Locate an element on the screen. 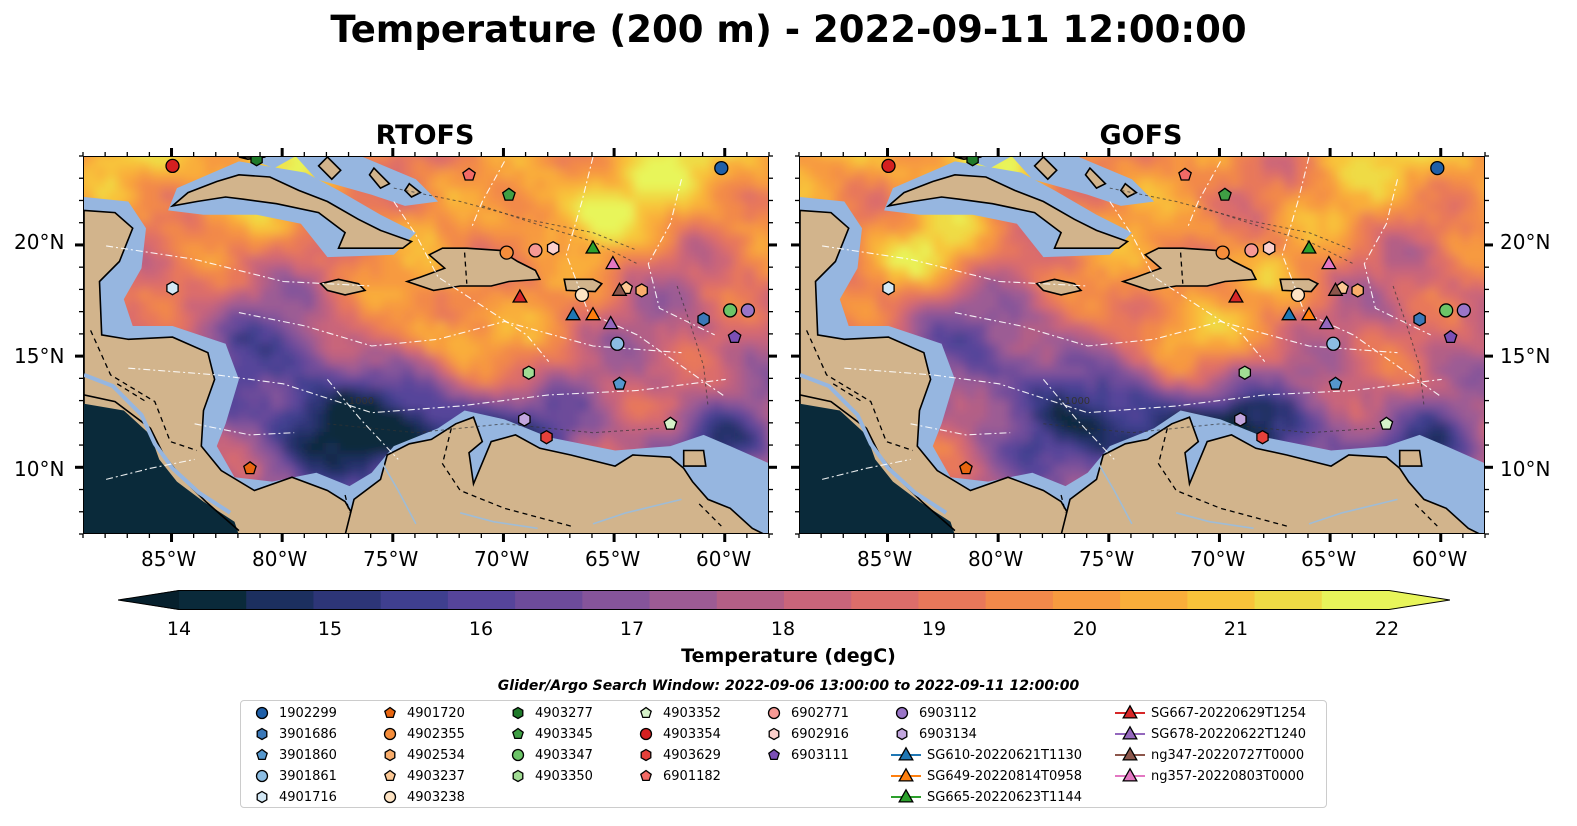 The image size is (1577, 826). colorbar-tick: 14 is located at coordinates (179, 629).